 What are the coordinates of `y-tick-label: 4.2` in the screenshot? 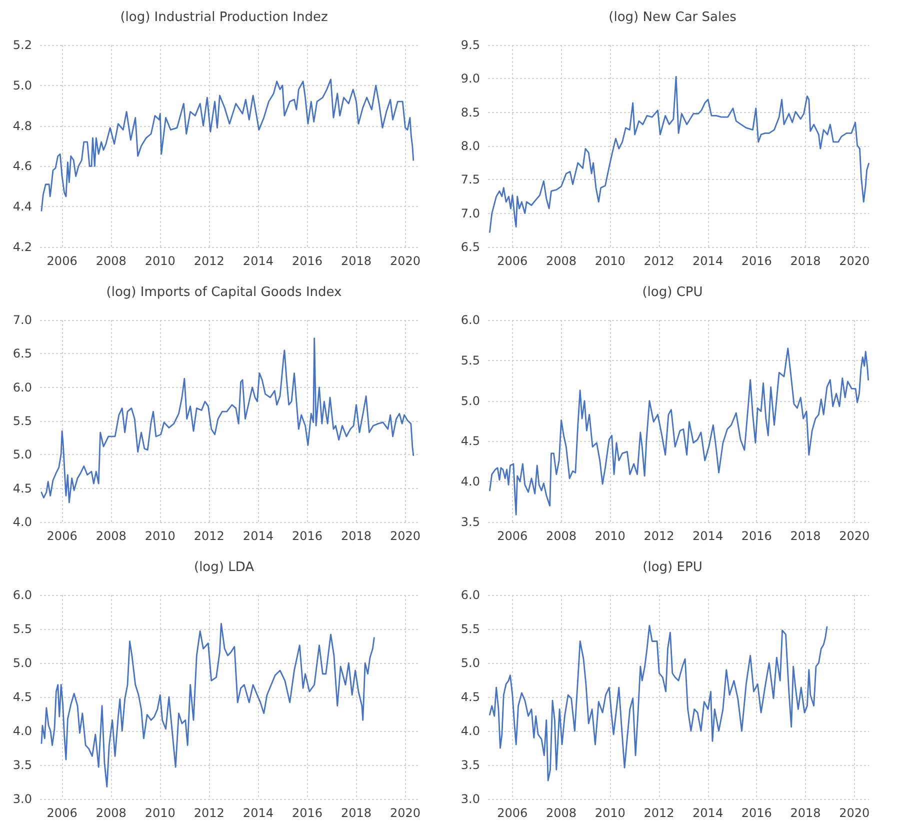 It's located at (22, 247).